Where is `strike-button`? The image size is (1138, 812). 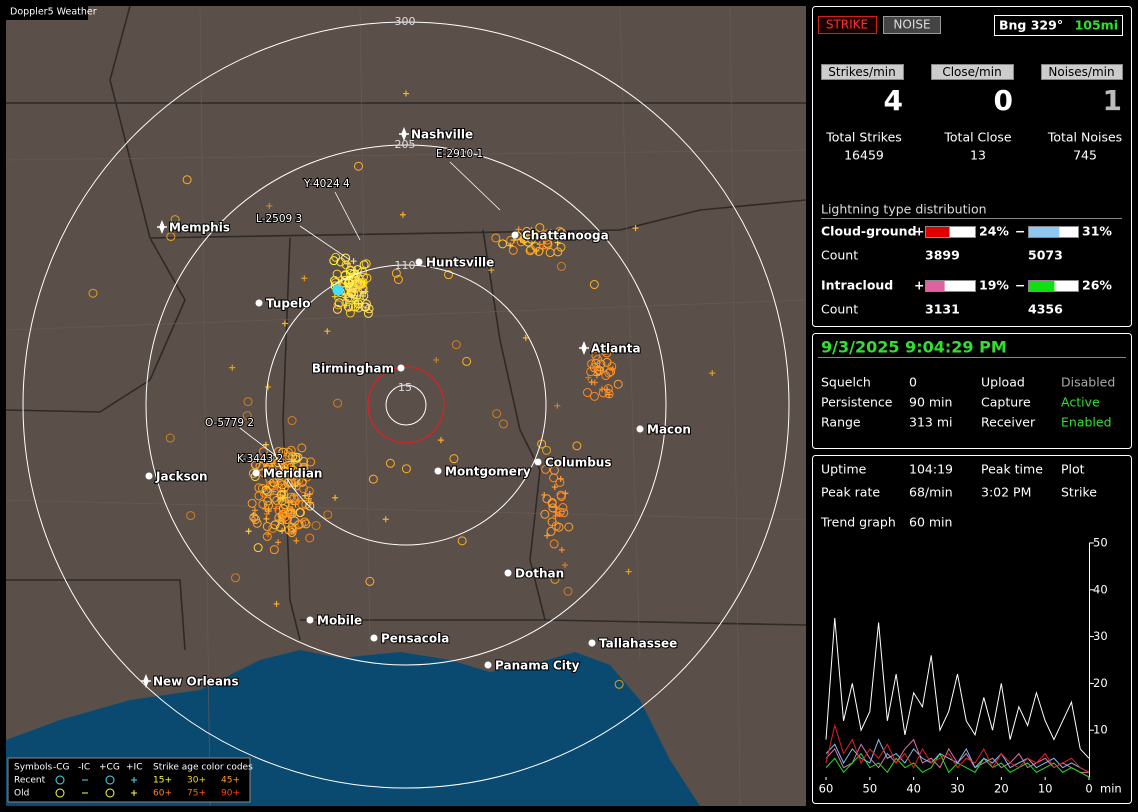 strike-button is located at coordinates (847, 25).